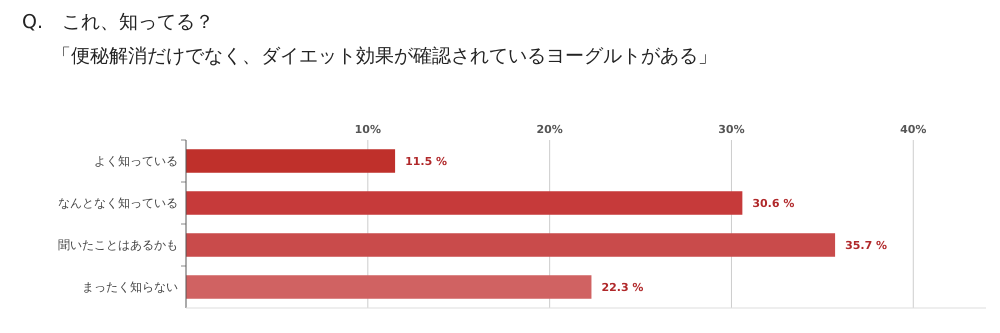  What do you see at coordinates (136, 161) in the screenshot?
I see `y-tick-label: よく知っている` at bounding box center [136, 161].